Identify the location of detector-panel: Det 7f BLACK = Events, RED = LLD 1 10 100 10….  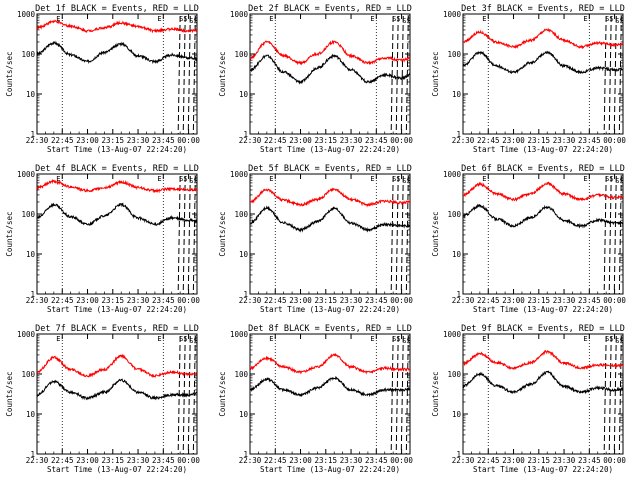
(106, 400).